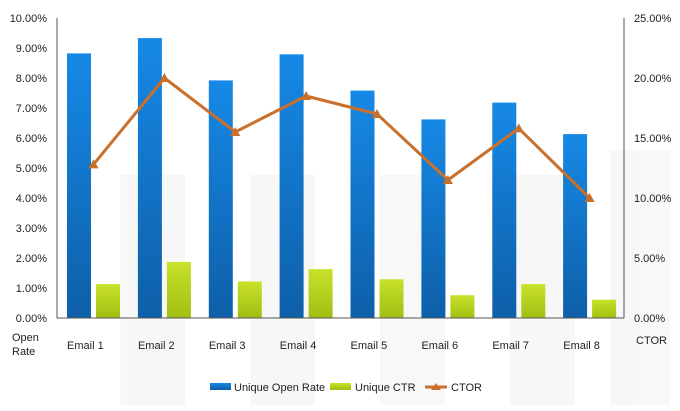 The image size is (680, 411). What do you see at coordinates (31, 289) in the screenshot?
I see `y-left-tick-label: 1.00%` at bounding box center [31, 289].